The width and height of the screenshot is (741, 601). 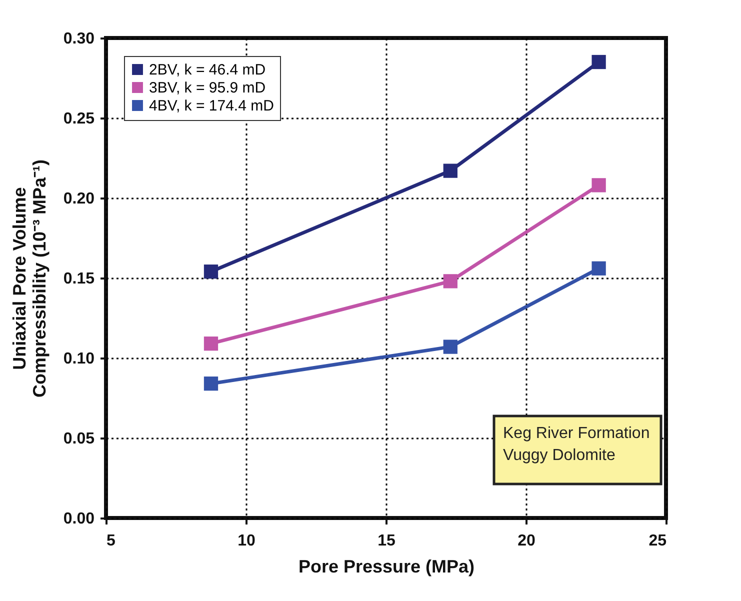 I want to click on y-tick-label: 0.30, so click(x=79, y=39).